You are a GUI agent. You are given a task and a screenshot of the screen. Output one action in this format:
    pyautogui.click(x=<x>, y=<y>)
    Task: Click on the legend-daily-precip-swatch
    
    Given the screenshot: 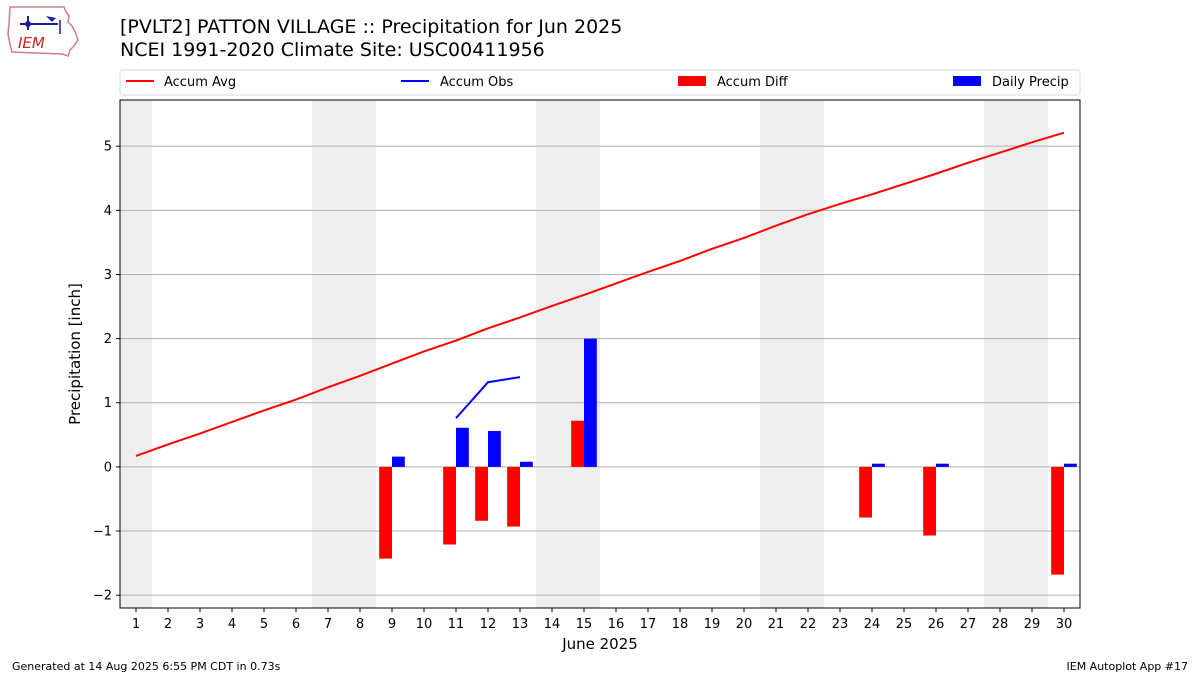 What is the action you would take?
    pyautogui.click(x=967, y=81)
    